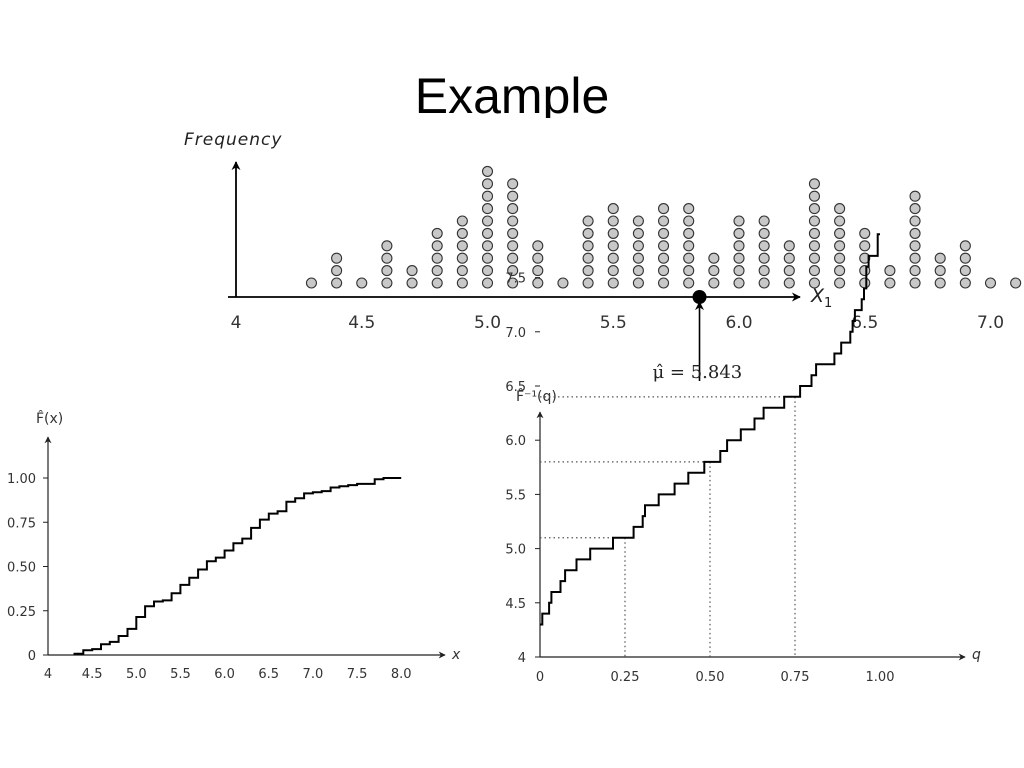 The image size is (1024, 768). What do you see at coordinates (48, 674) in the screenshot?
I see `ecdf-x-tick-0: 4` at bounding box center [48, 674].